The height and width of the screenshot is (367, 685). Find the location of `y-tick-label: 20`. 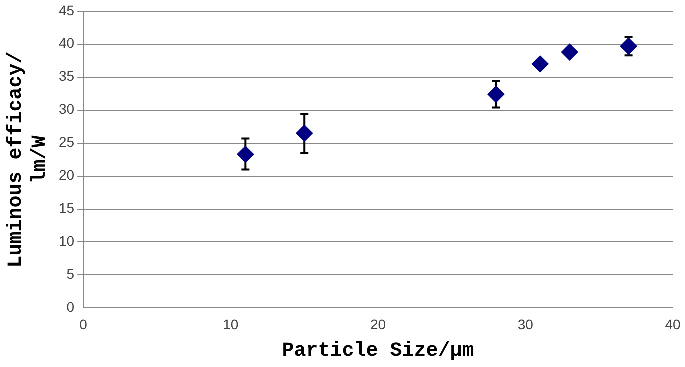

y-tick-label: 20 is located at coordinates (66, 175).